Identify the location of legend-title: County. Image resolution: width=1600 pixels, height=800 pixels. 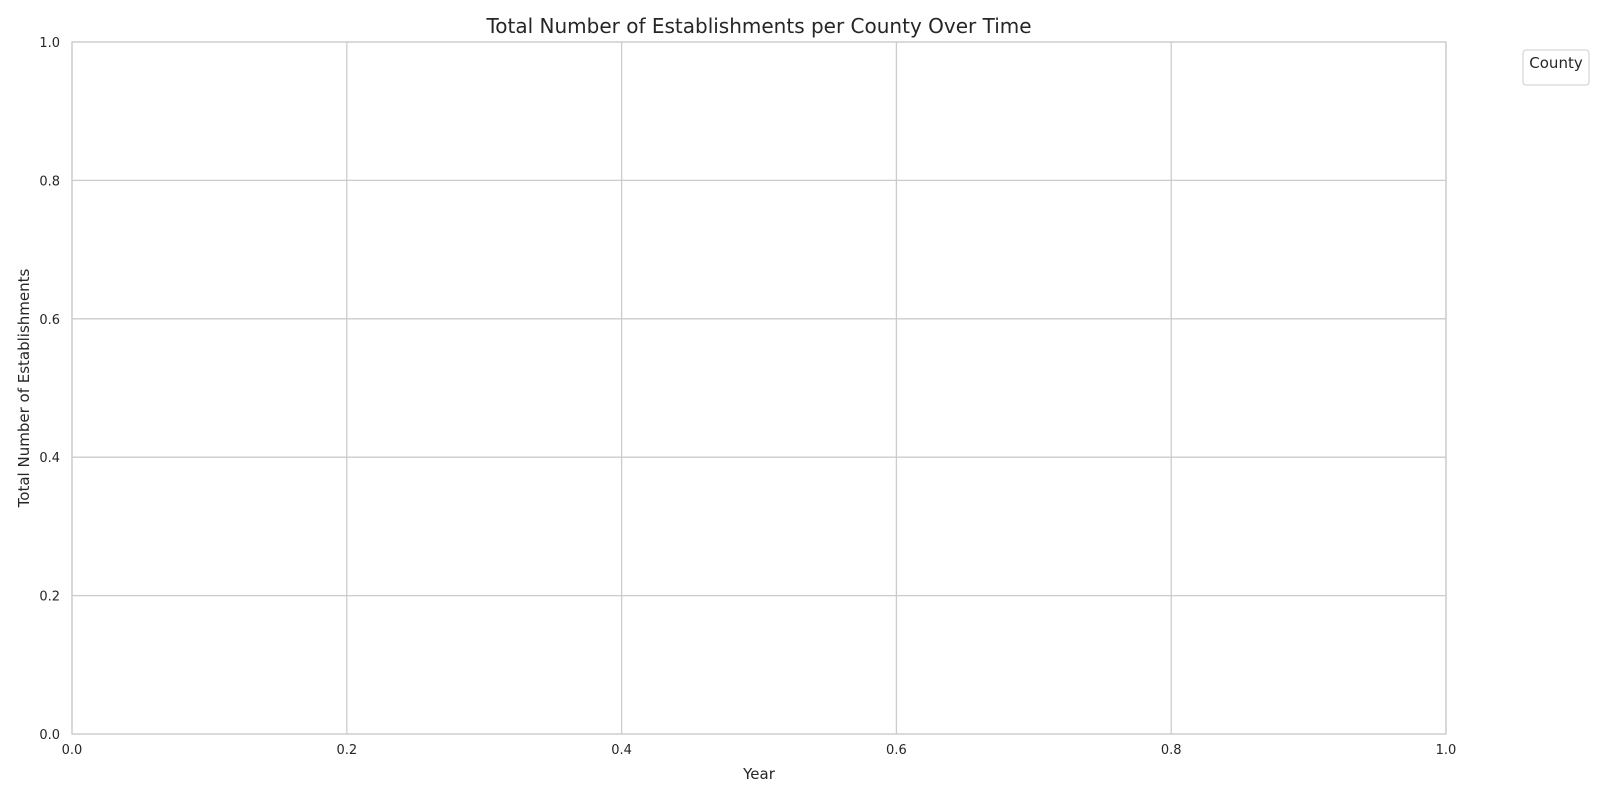
(1556, 63).